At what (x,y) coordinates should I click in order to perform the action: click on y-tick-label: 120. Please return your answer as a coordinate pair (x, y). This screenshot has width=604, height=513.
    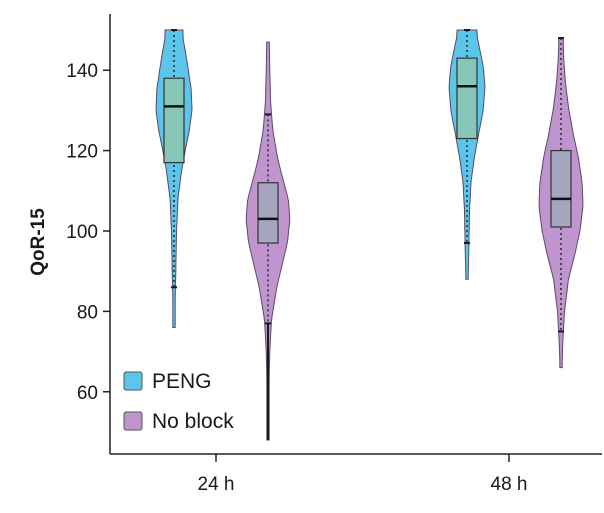
    Looking at the image, I should click on (82, 152).